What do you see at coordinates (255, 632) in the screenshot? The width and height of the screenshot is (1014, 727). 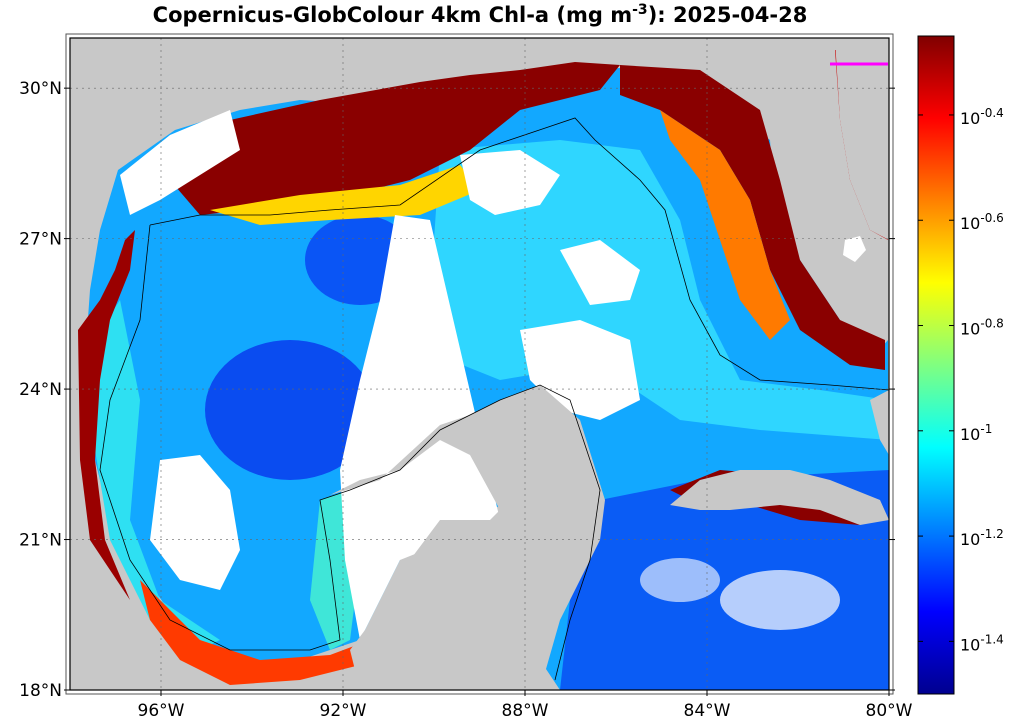 I see `mexico-coast` at bounding box center [255, 632].